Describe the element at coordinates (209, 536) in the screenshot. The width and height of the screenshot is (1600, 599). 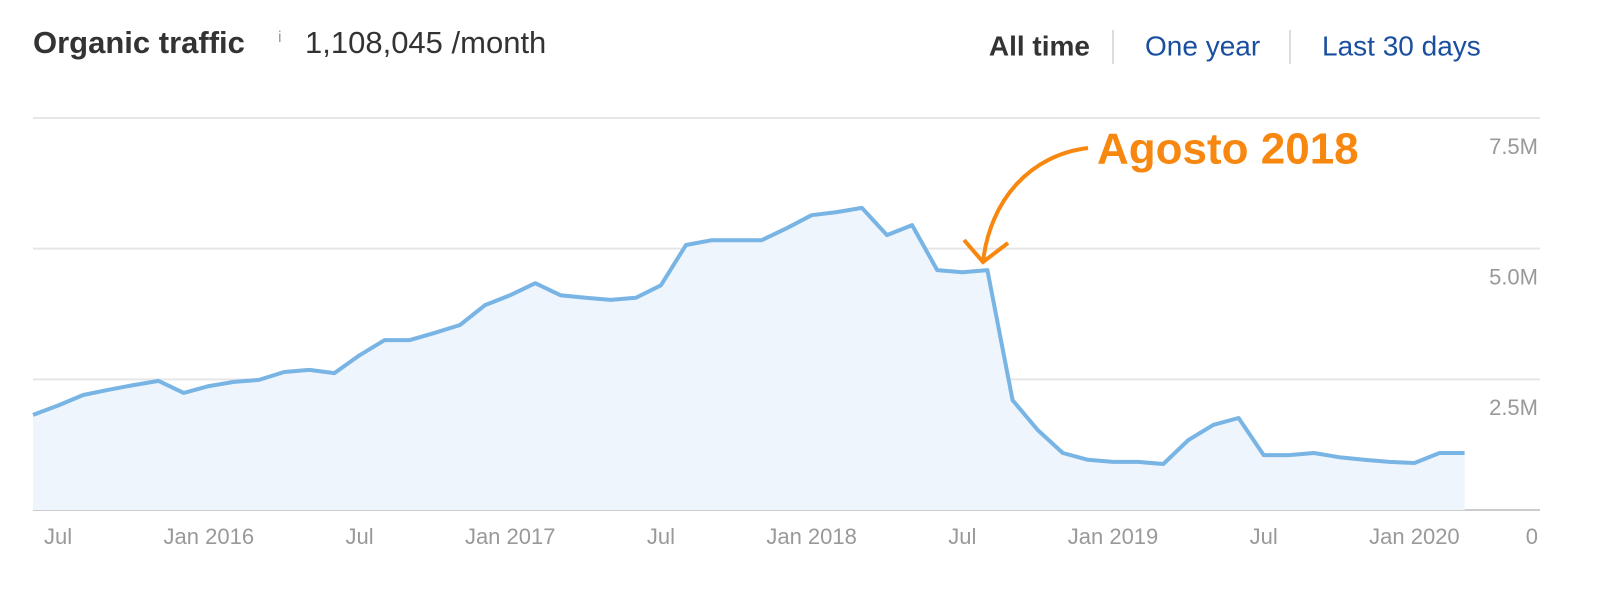
I see `x-tick-label: Jan 2016` at that location.